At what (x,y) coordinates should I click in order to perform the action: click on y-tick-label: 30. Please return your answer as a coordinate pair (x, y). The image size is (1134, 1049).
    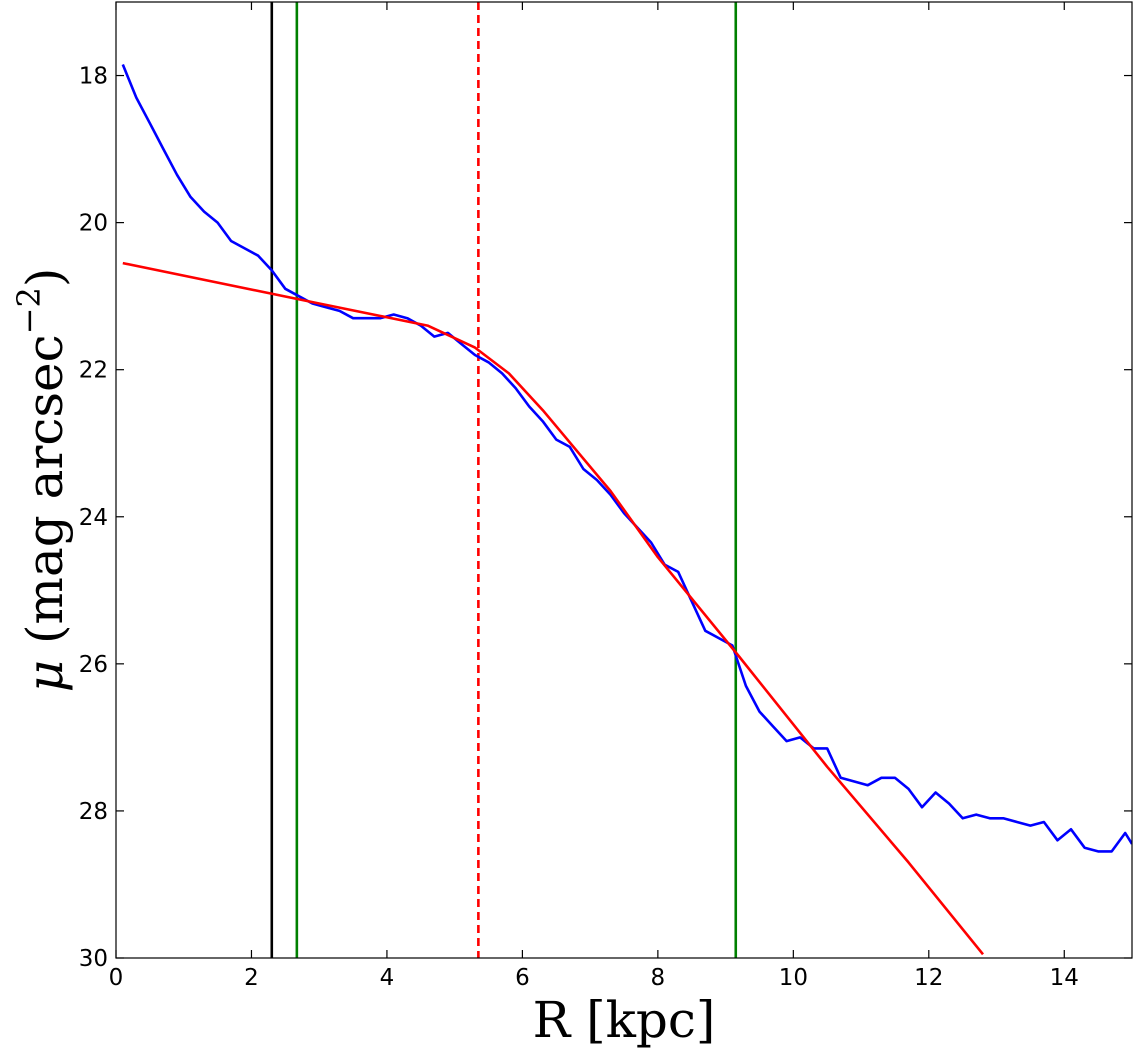
    Looking at the image, I should click on (93, 959).